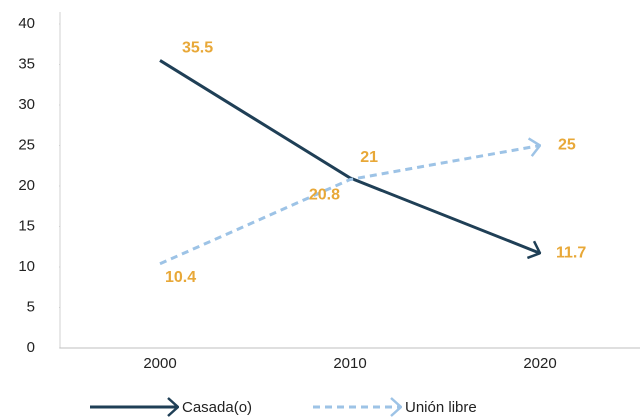 Image resolution: width=641 pixels, height=420 pixels. What do you see at coordinates (539, 363) in the screenshot?
I see `x-tick-label: 2020` at bounding box center [539, 363].